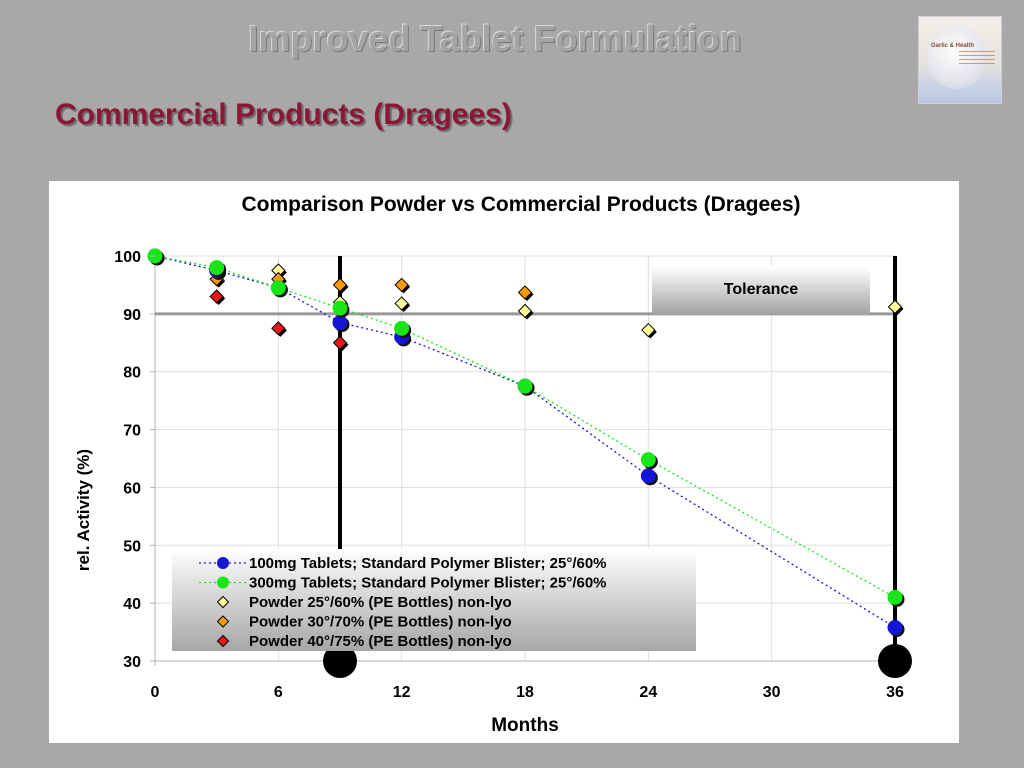 The width and height of the screenshot is (1024, 768). I want to click on tolerance-box, so click(761, 291).